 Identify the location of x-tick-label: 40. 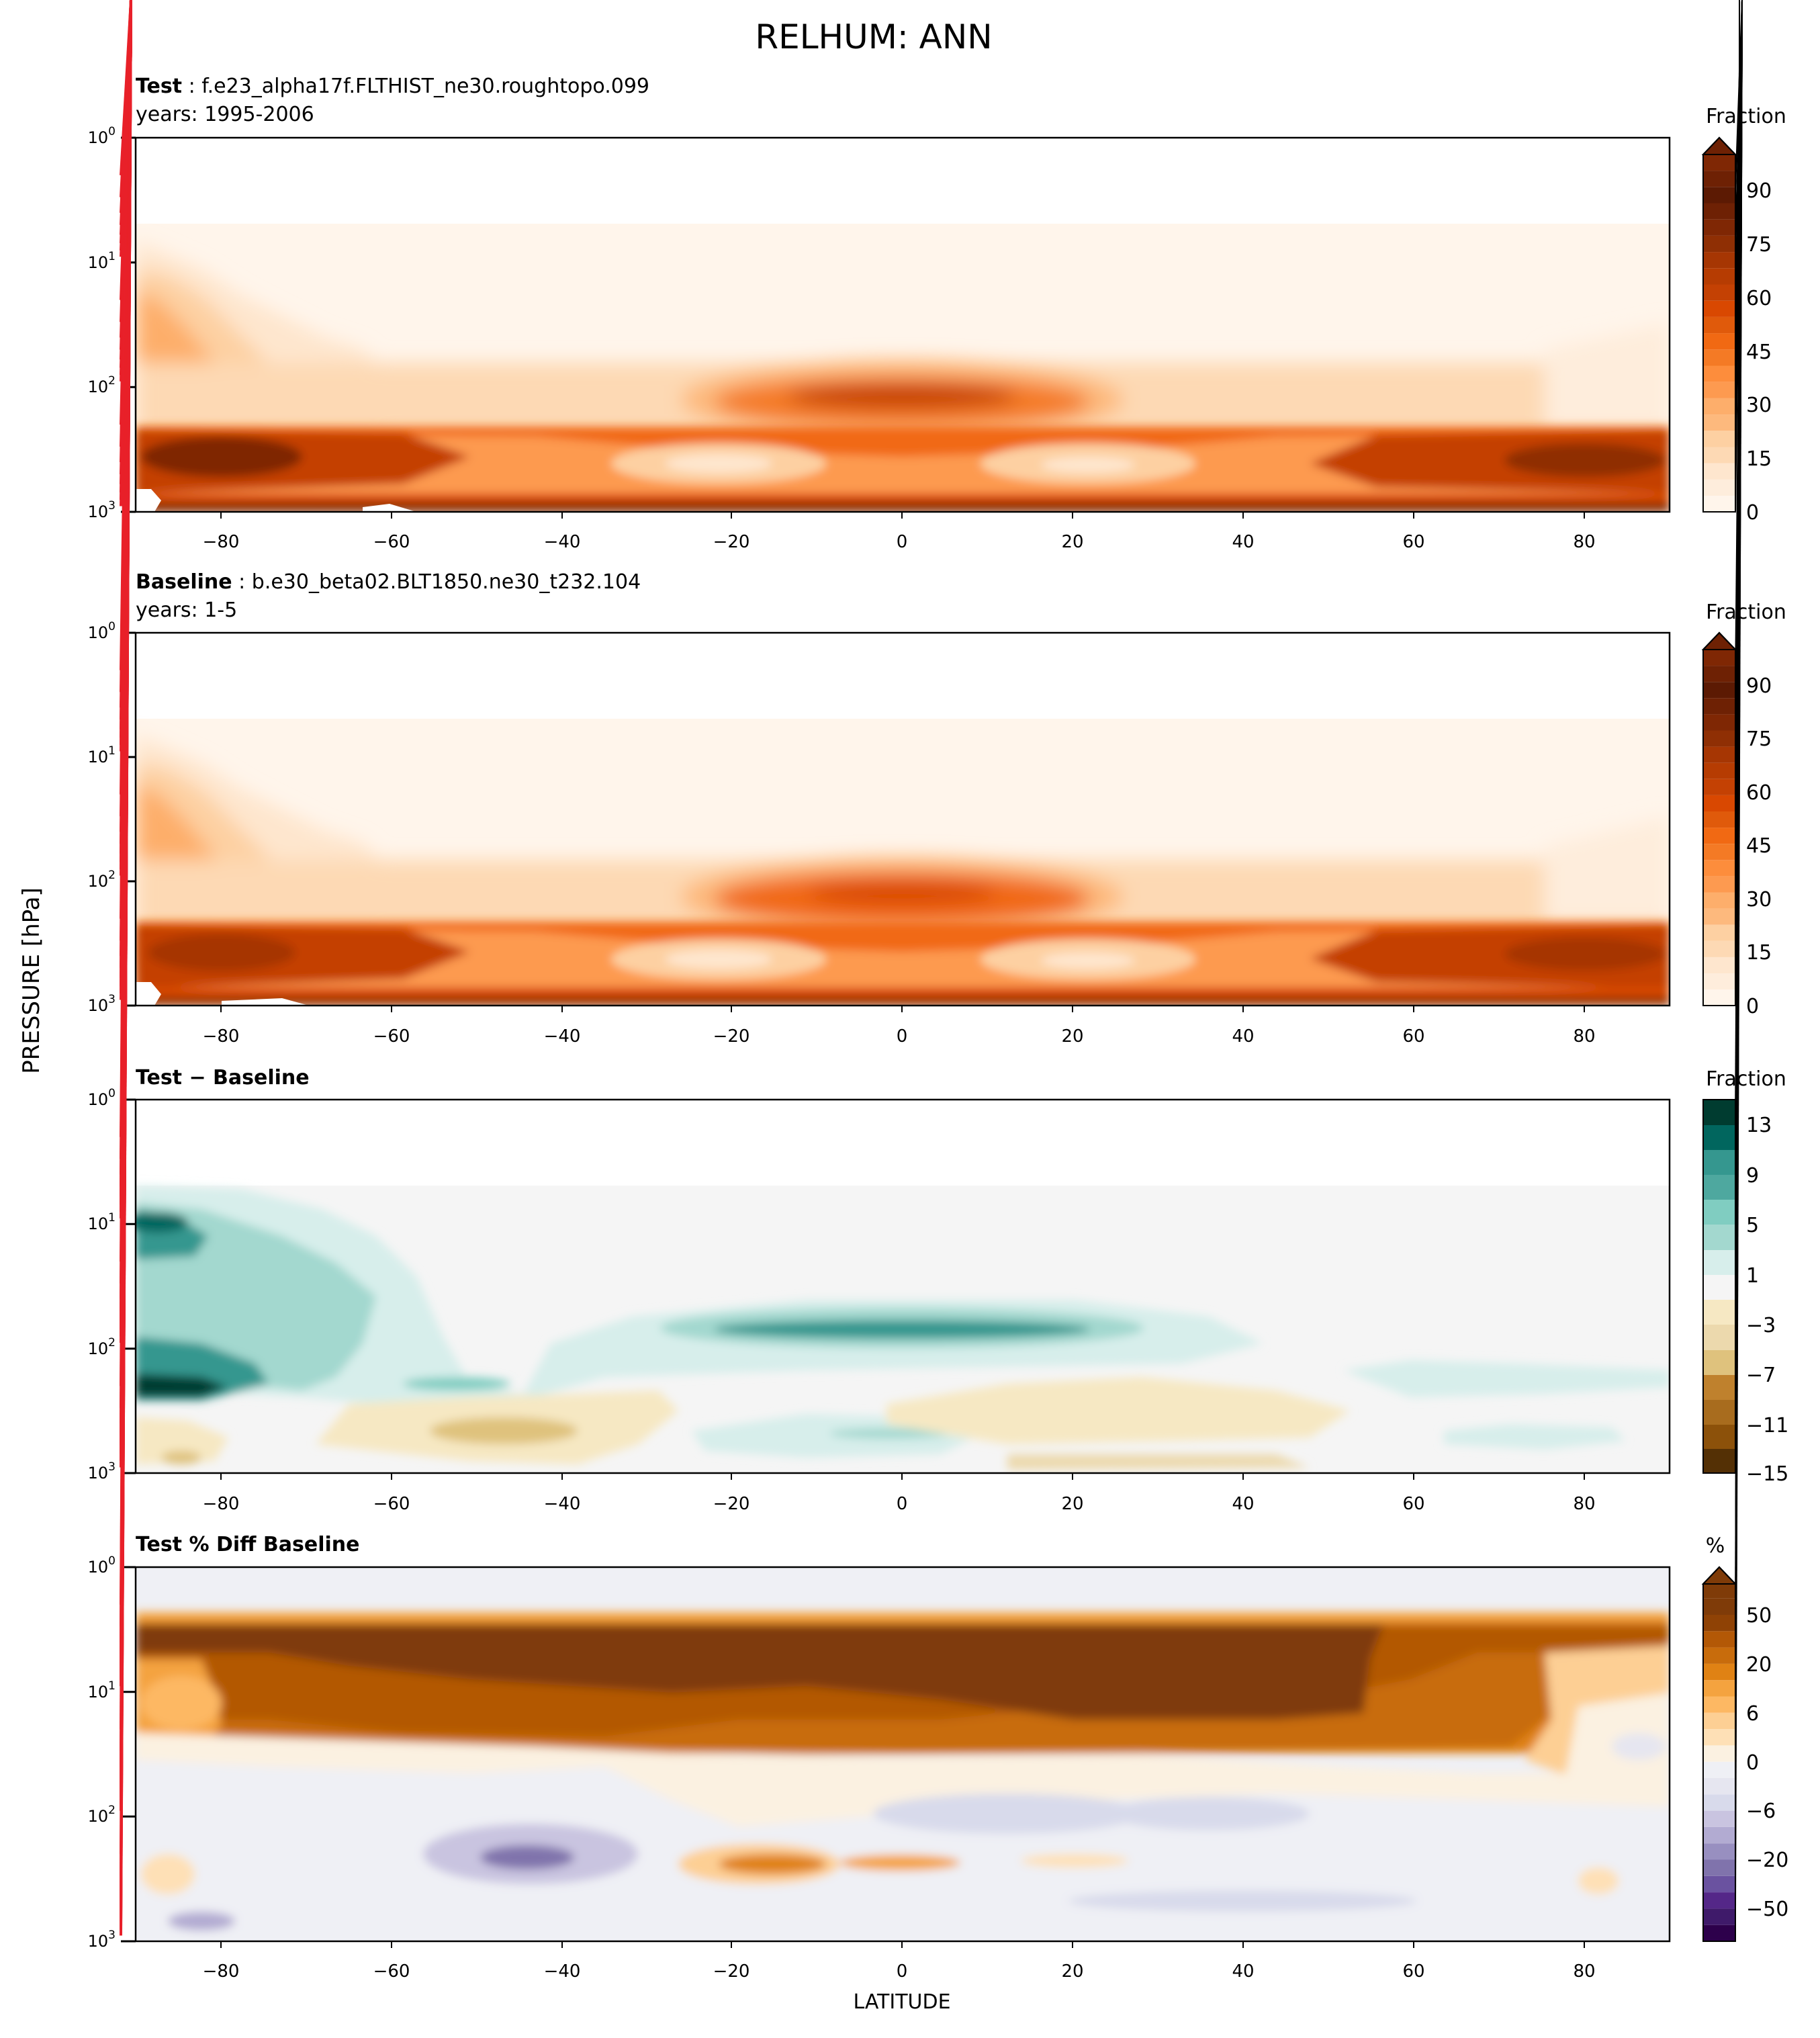
(1243, 542).